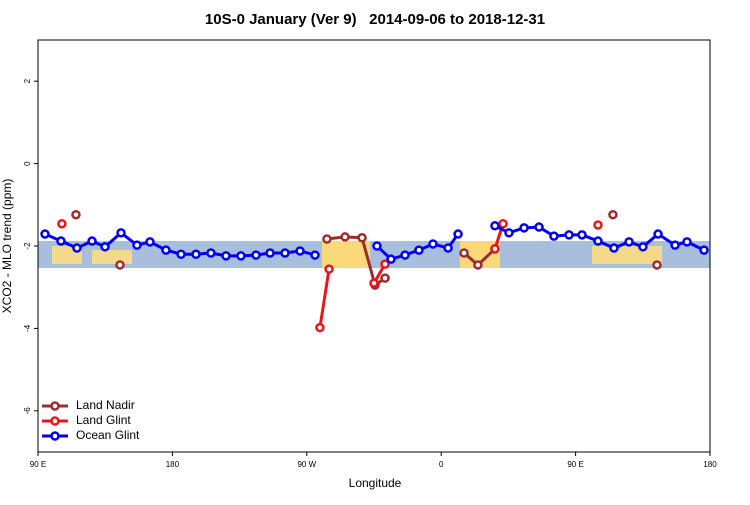 The width and height of the screenshot is (750, 505). Describe the element at coordinates (306, 464) in the screenshot. I see `x-tick-label: 90 W` at that location.